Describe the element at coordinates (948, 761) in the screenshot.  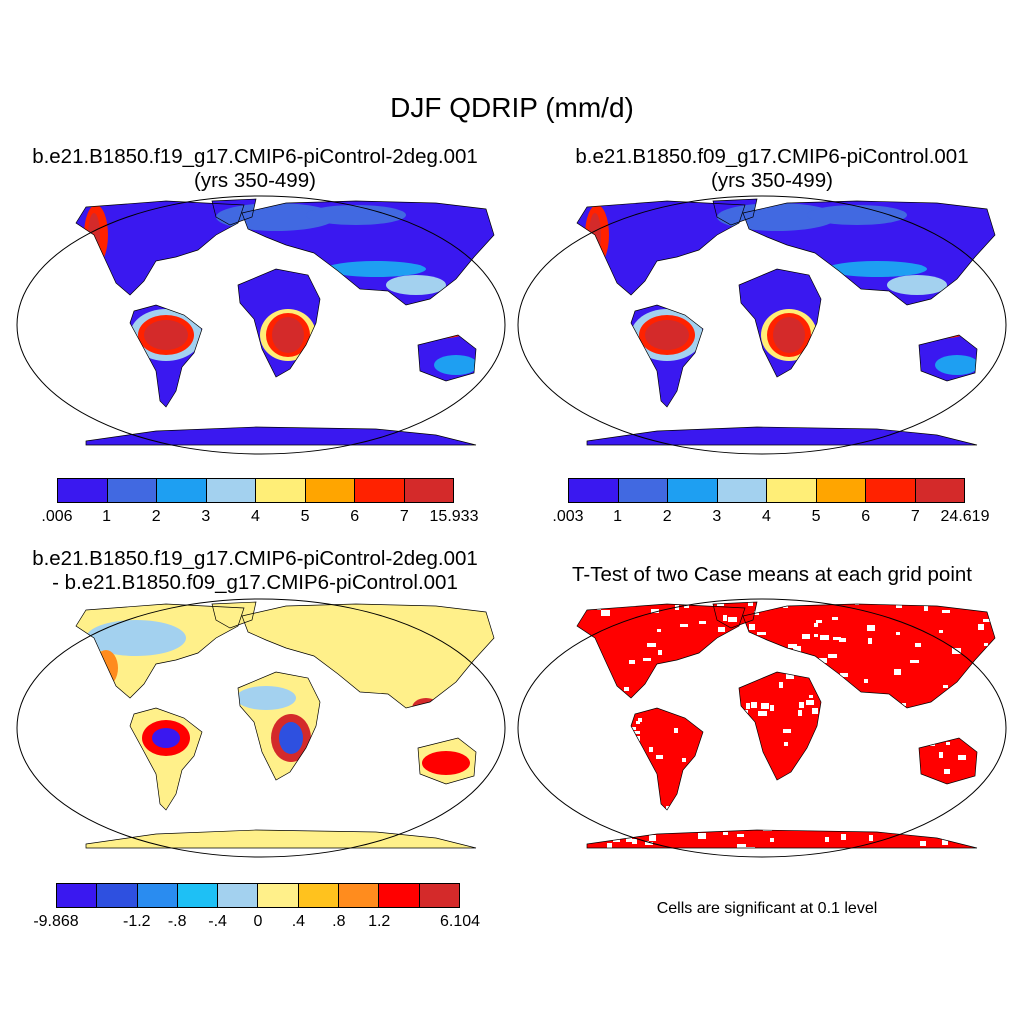
I see `coastline-australia` at that location.